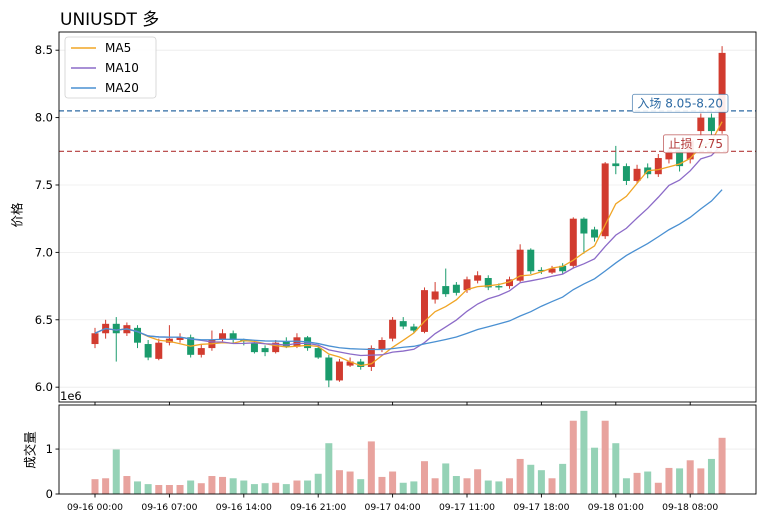  What do you see at coordinates (110, 67) in the screenshot?
I see `legend-frame` at bounding box center [110, 67].